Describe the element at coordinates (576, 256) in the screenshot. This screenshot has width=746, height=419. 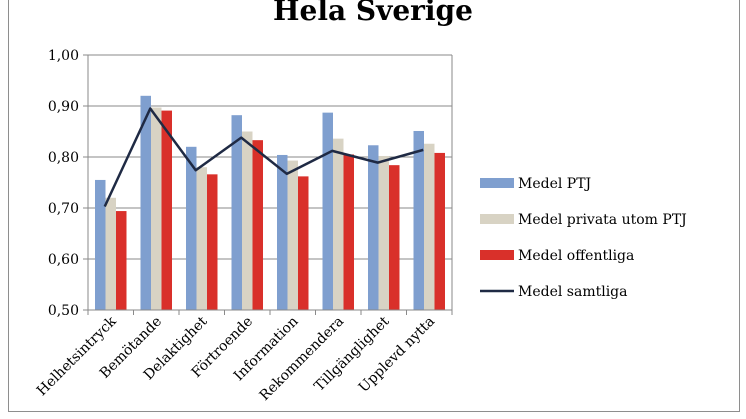
I see `legend-label: Medel offentliga` at that location.